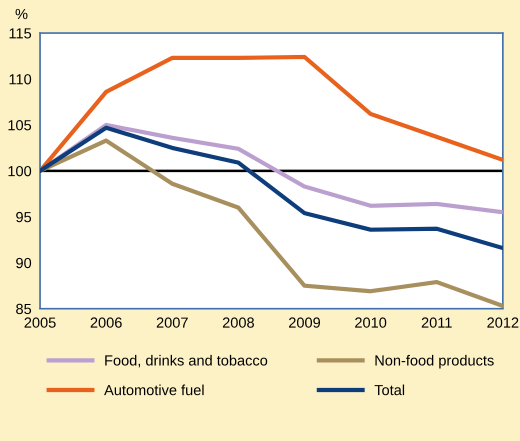 Image resolution: width=520 pixels, height=441 pixels. I want to click on y-tick-label: 85, so click(24, 309).